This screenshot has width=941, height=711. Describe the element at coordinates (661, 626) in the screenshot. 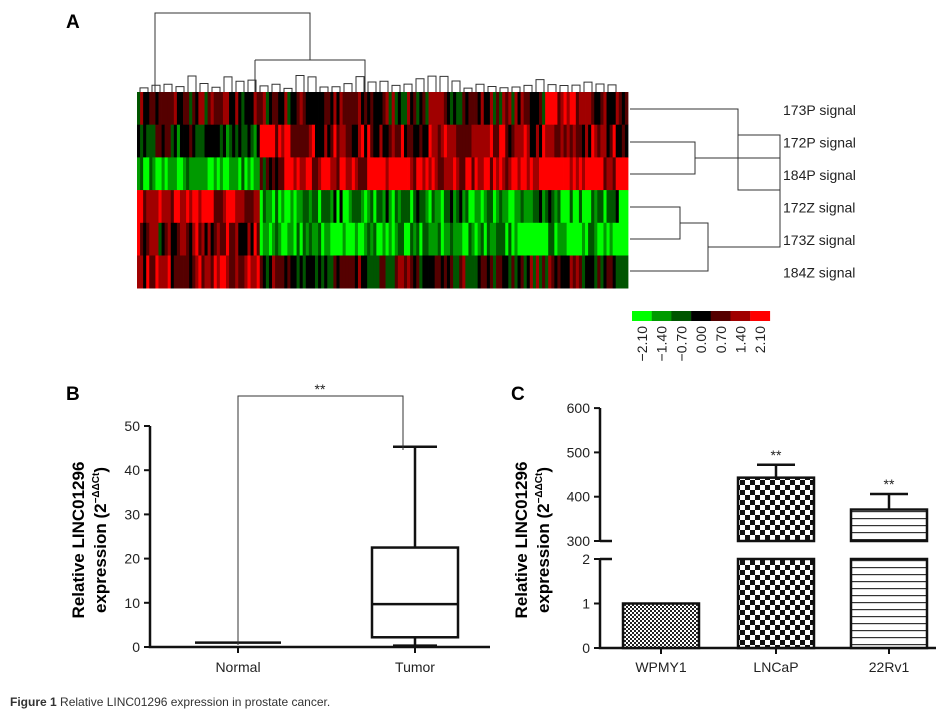

I see `bar` at that location.